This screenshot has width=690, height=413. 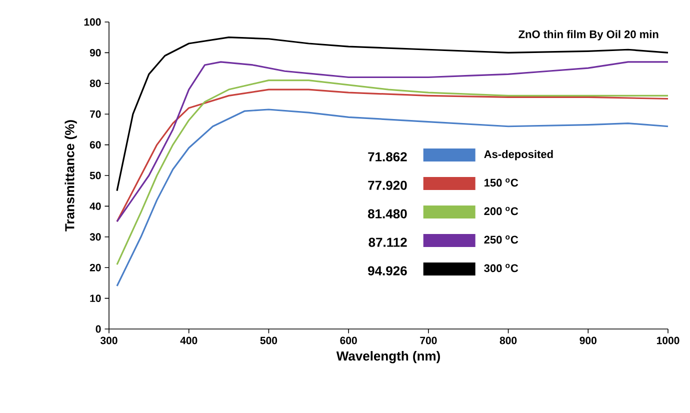 I want to click on legend-label: As-deposited, so click(x=518, y=155).